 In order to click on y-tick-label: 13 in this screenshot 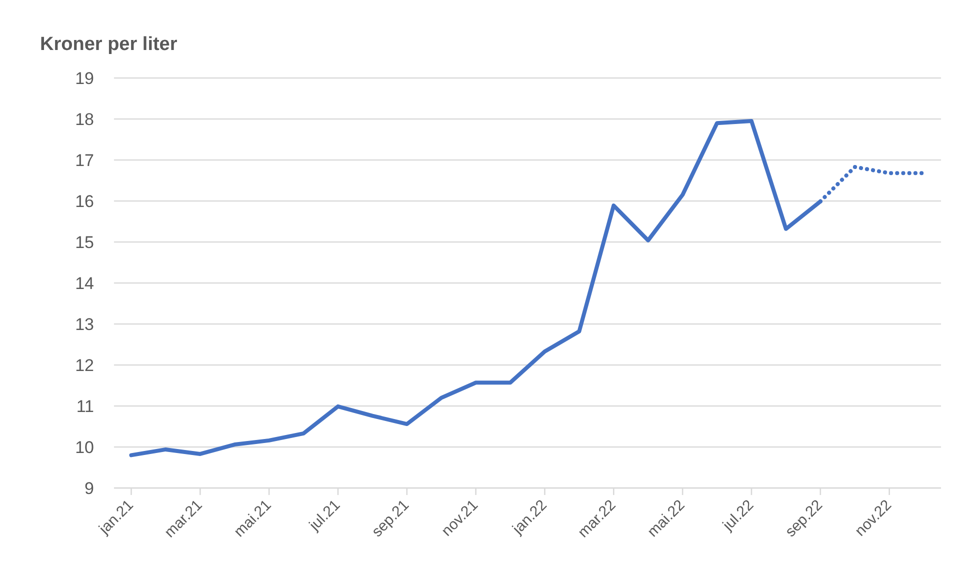, I will do `click(84, 324)`.